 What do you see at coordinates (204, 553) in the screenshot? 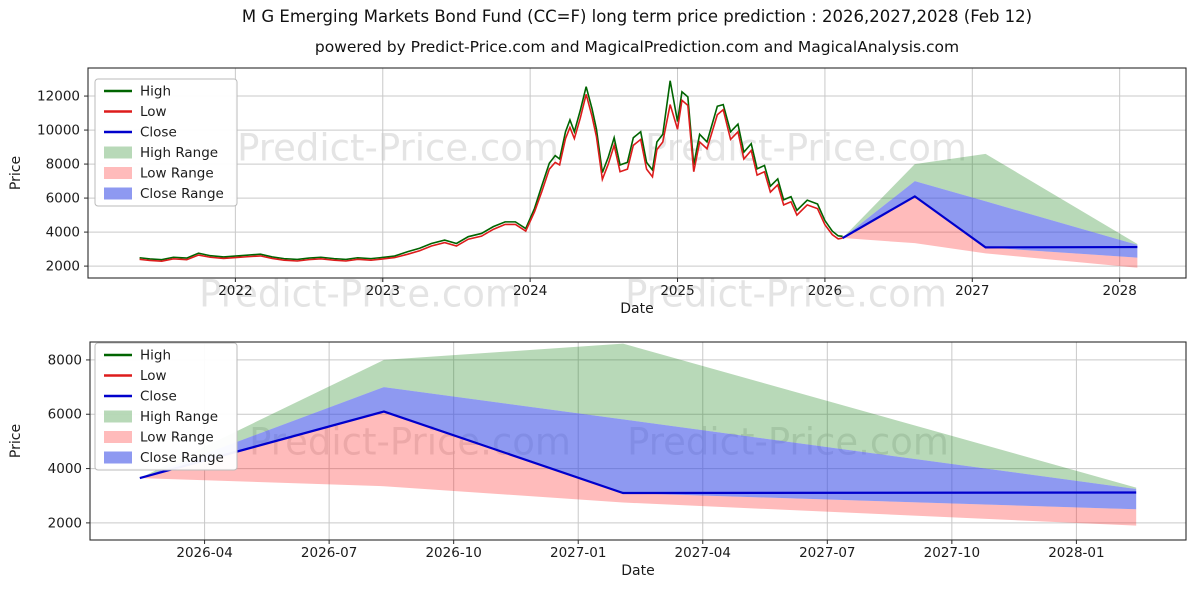
I see `x-tick-label: 2026-04` at bounding box center [204, 553].